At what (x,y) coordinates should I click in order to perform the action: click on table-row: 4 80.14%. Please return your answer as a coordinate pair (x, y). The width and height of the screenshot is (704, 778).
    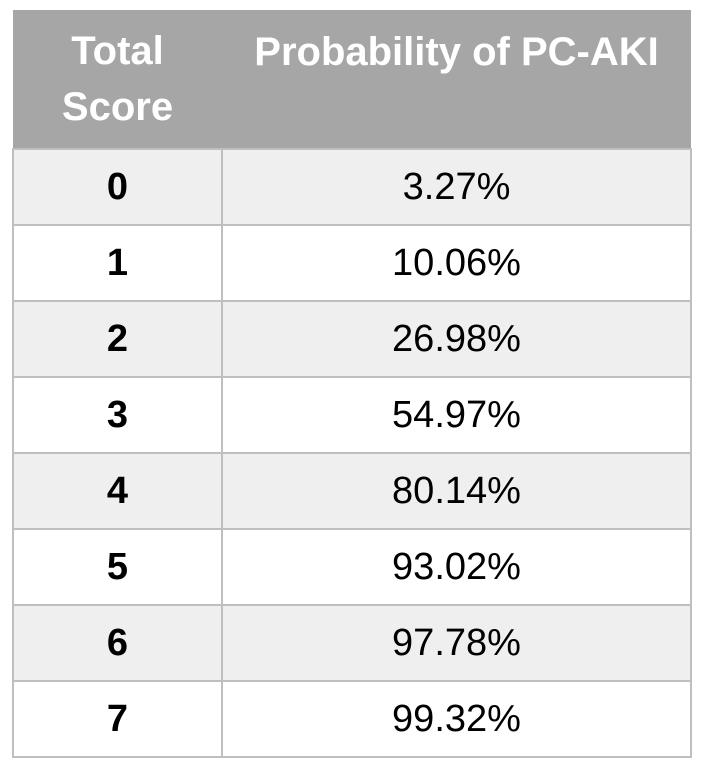
    Looking at the image, I should click on (352, 490).